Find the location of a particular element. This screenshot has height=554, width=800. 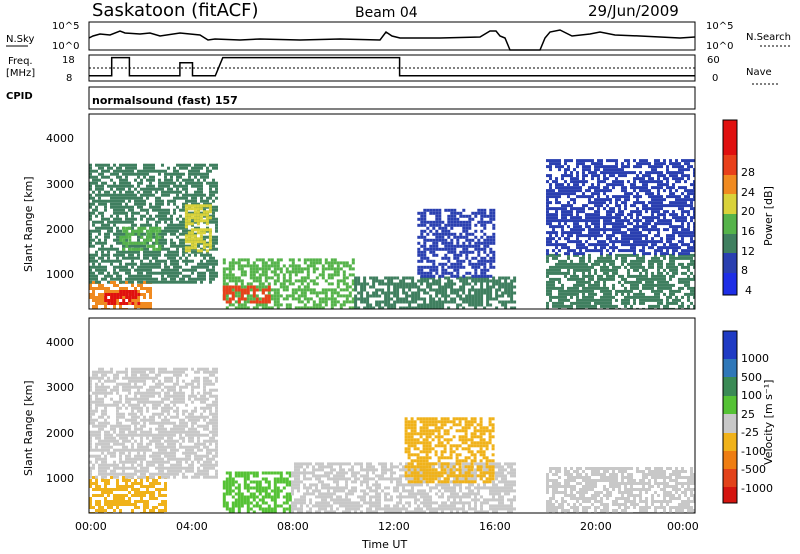

noise-panel: N.Sky 10^5 10^0 10^5 10^0 N.Search is located at coordinates (399, 36).